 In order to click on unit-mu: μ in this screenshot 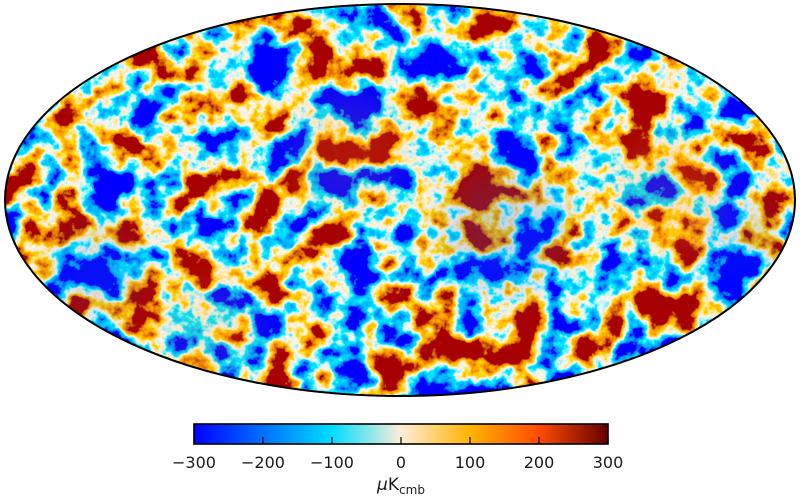, I will do `click(382, 485)`.